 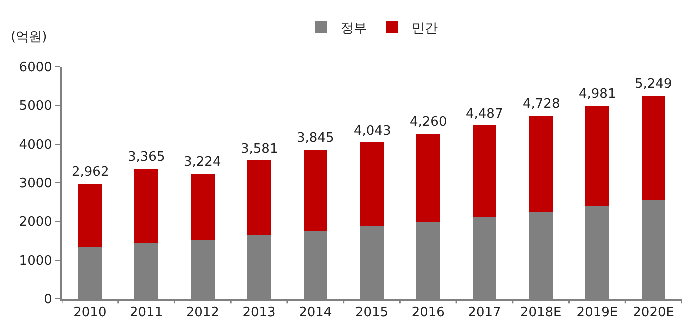 I want to click on x-tick-label: 2010, so click(x=90, y=313).